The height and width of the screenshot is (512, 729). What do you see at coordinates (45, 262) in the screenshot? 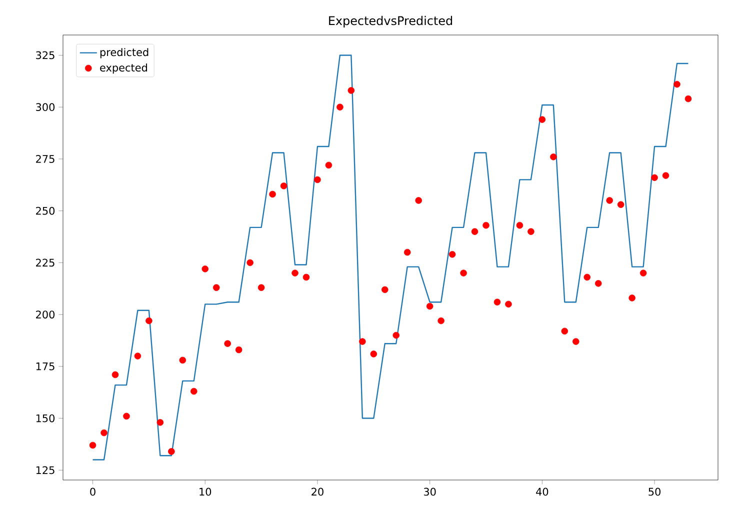
I see `y-tick-label: 225` at bounding box center [45, 262].